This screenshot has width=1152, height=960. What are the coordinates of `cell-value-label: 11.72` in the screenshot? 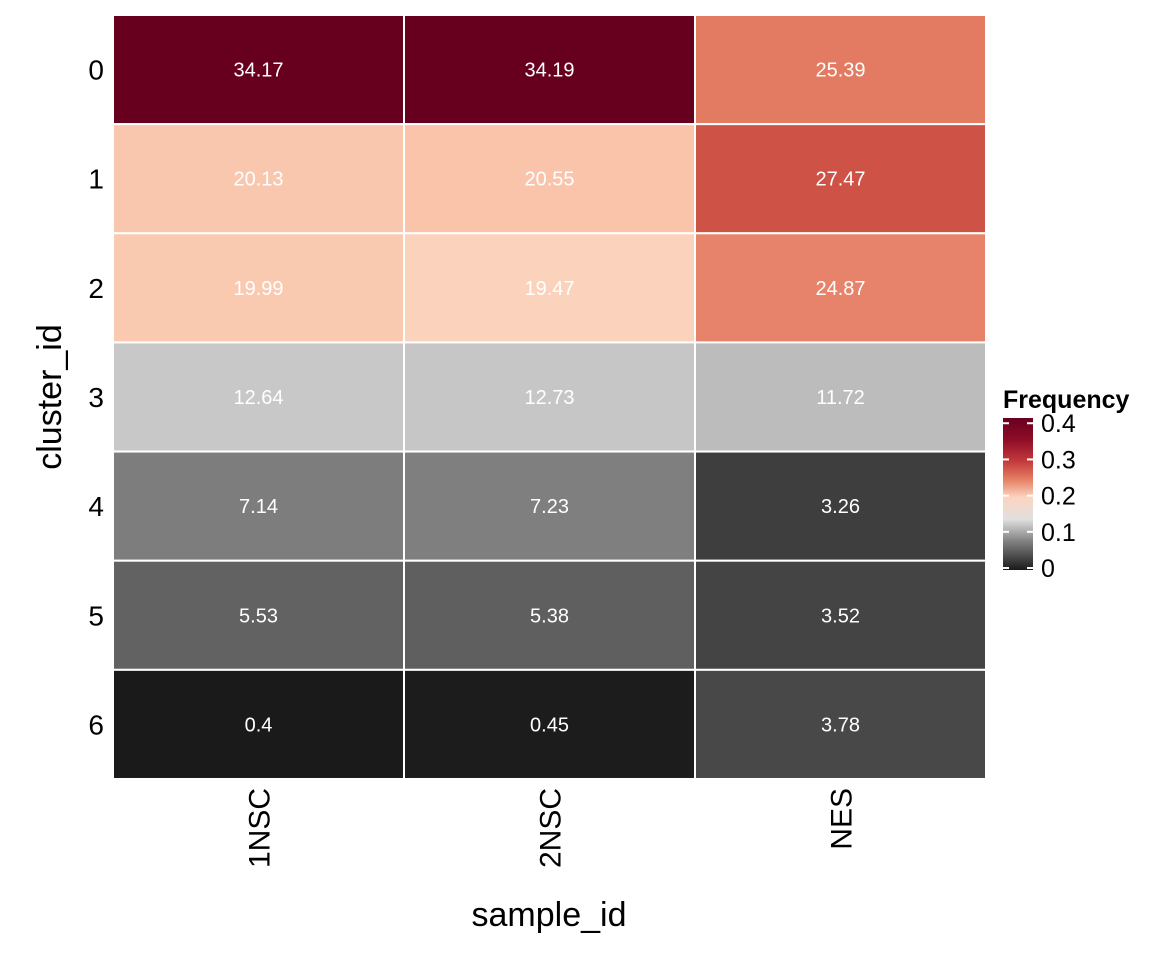 It's located at (840, 398).